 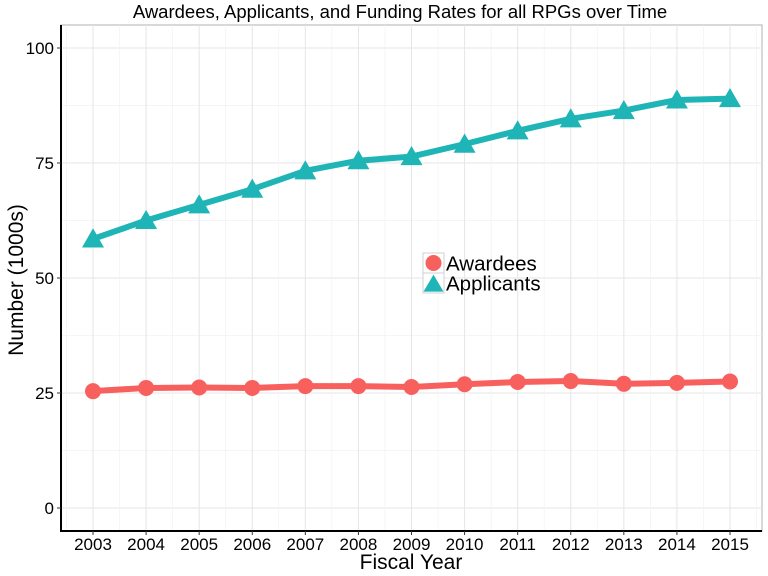 What do you see at coordinates (517, 544) in the screenshot?
I see `x-tick-label: 2011` at bounding box center [517, 544].